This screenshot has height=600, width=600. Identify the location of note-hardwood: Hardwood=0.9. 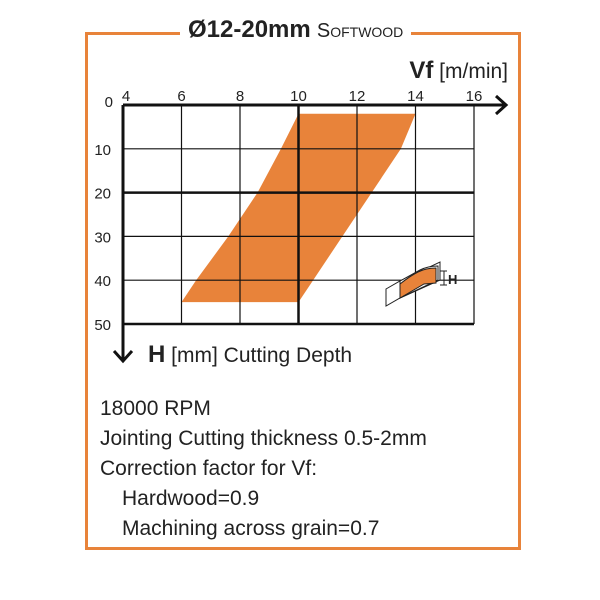
(191, 498).